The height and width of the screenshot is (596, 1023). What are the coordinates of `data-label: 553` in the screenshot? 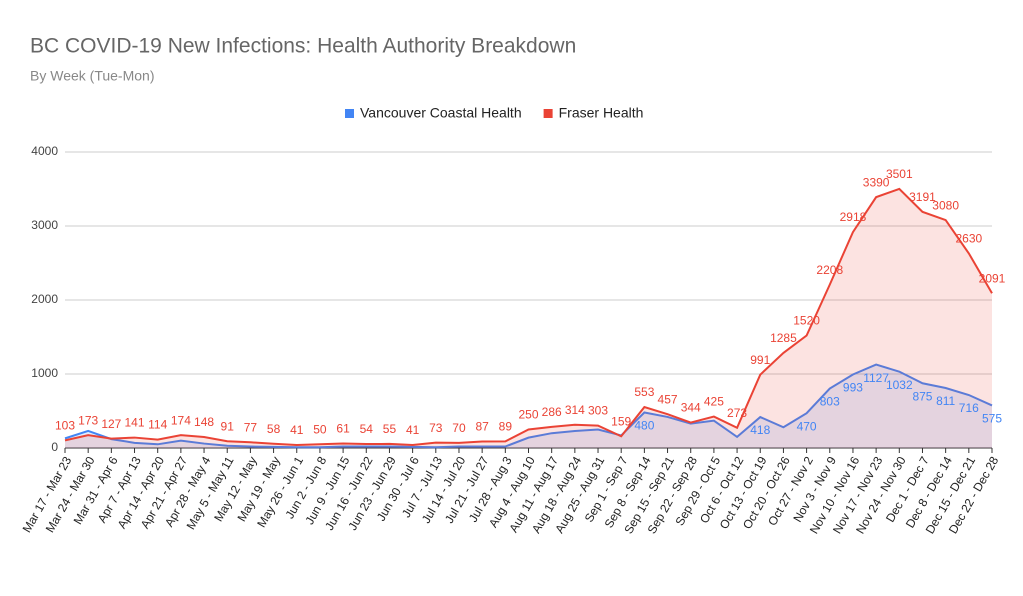 It's located at (644, 392).